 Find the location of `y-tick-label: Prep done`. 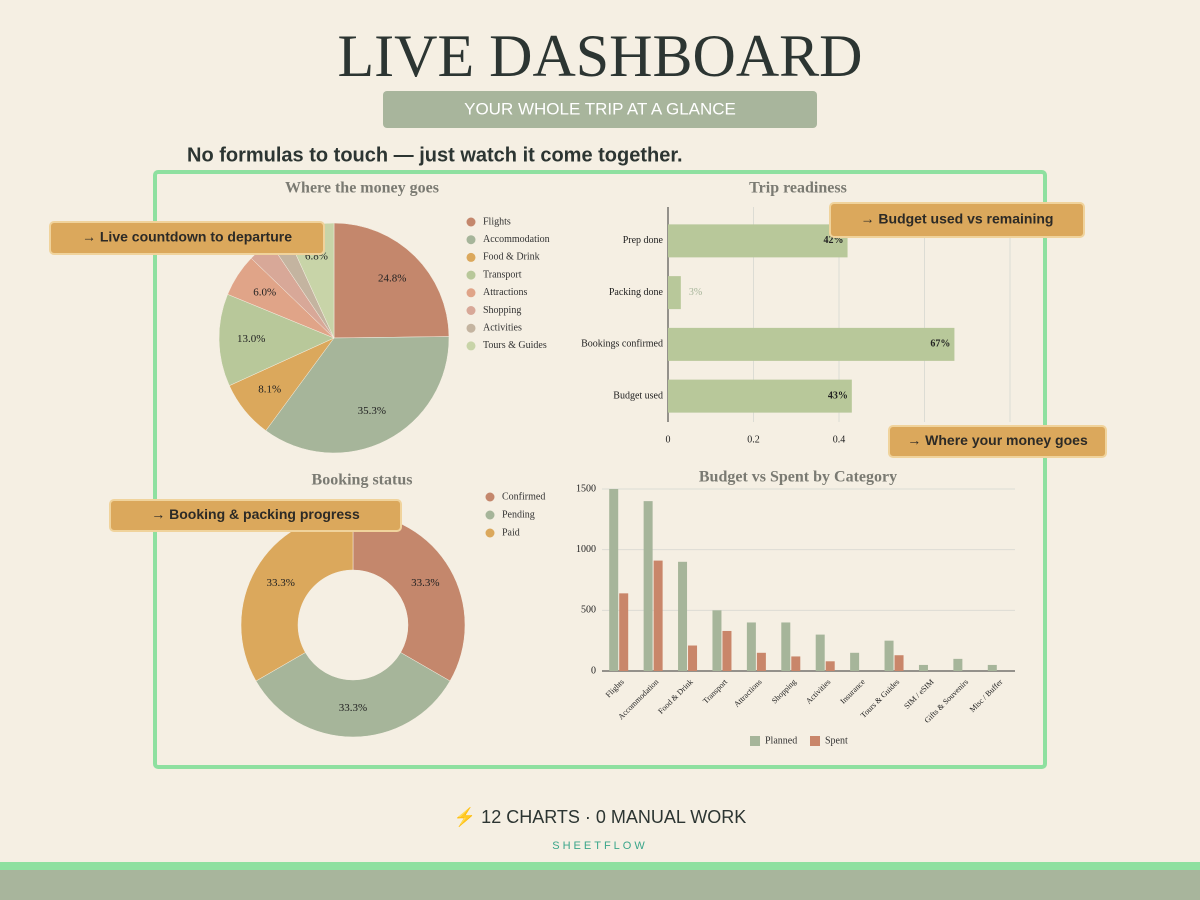

y-tick-label: Prep done is located at coordinates (643, 240).